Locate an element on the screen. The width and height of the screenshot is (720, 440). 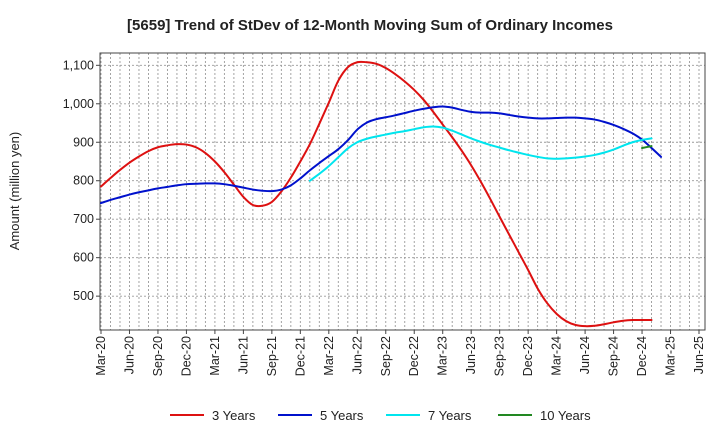
y-axis: 500 600 700 800 900 1,000 1,100 is located at coordinates (81, 180).